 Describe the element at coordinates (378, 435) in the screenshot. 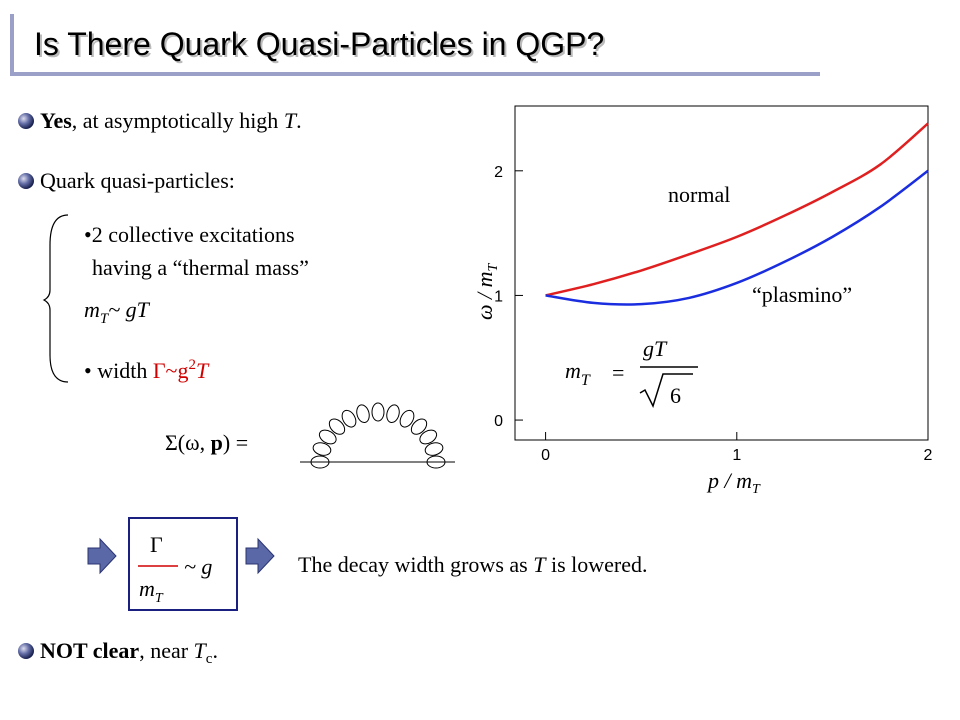

I see `gluon-loop` at that location.